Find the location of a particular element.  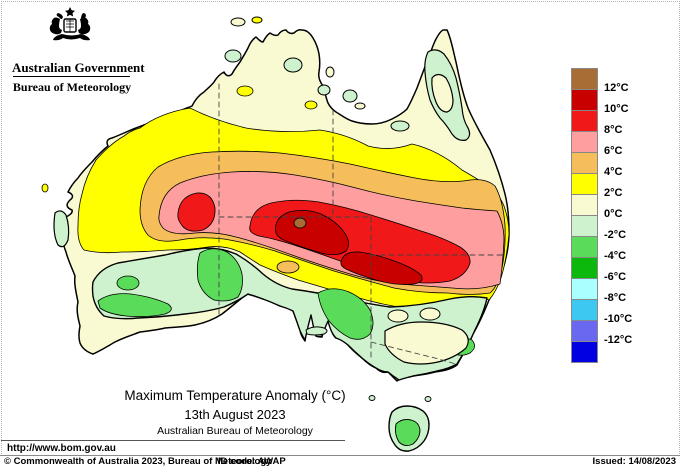

green-sliver-west-coast is located at coordinates (61, 229).